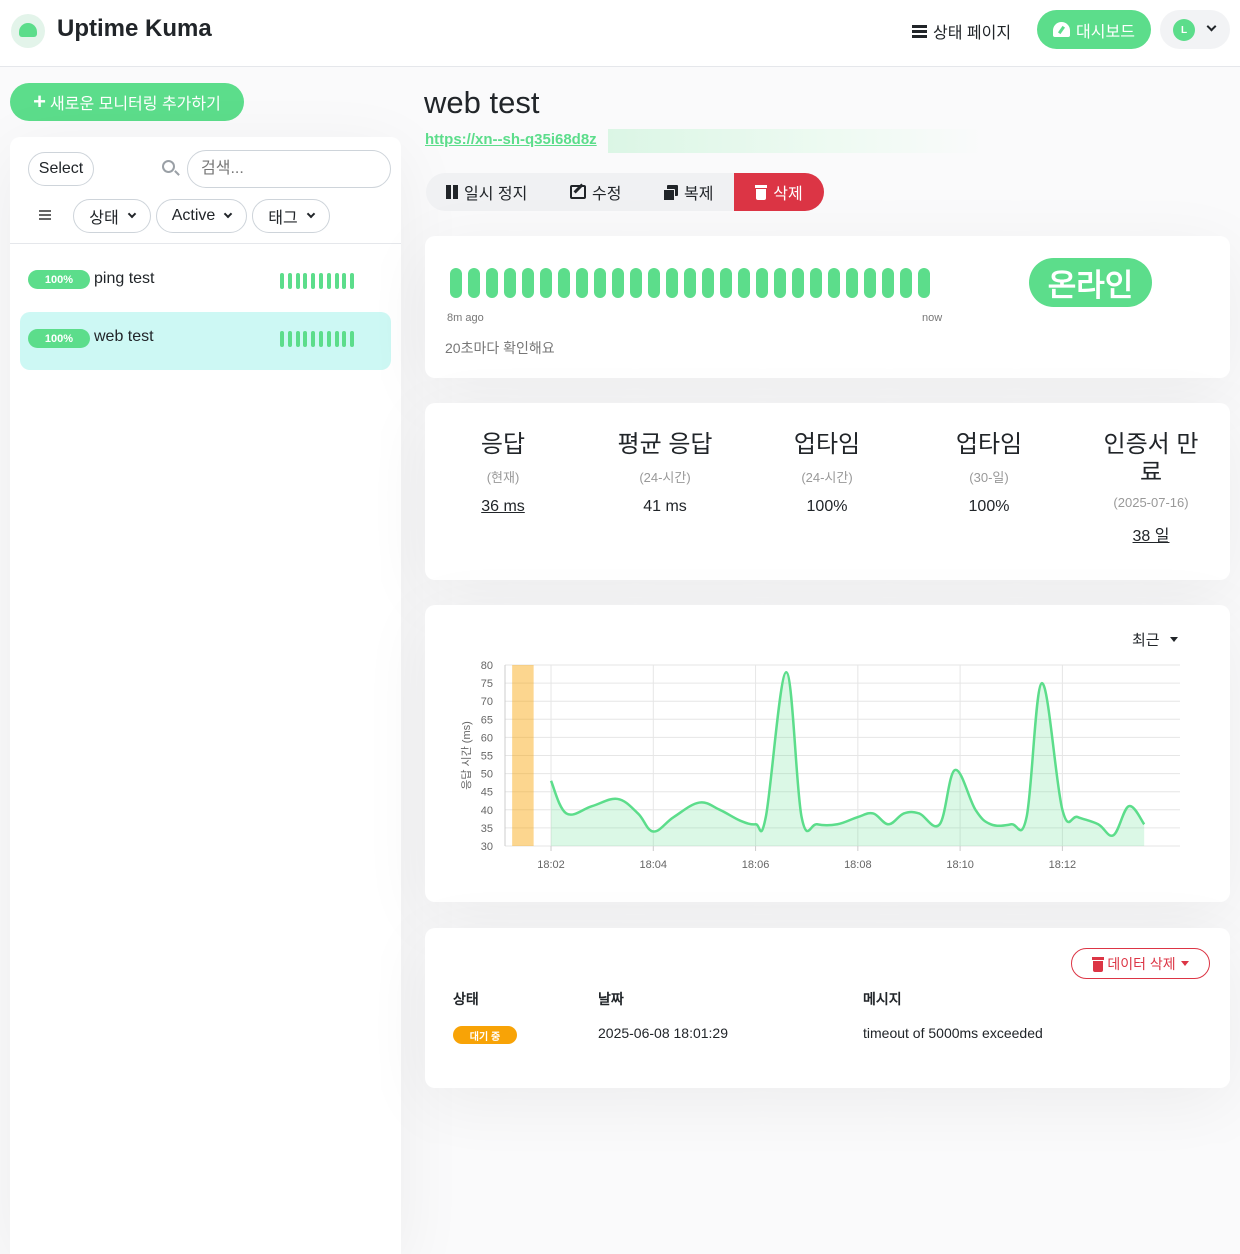  Describe the element at coordinates (511, 139) in the screenshot. I see `monitor-url-link: https://xn--sh-q35i68d8z` at that location.